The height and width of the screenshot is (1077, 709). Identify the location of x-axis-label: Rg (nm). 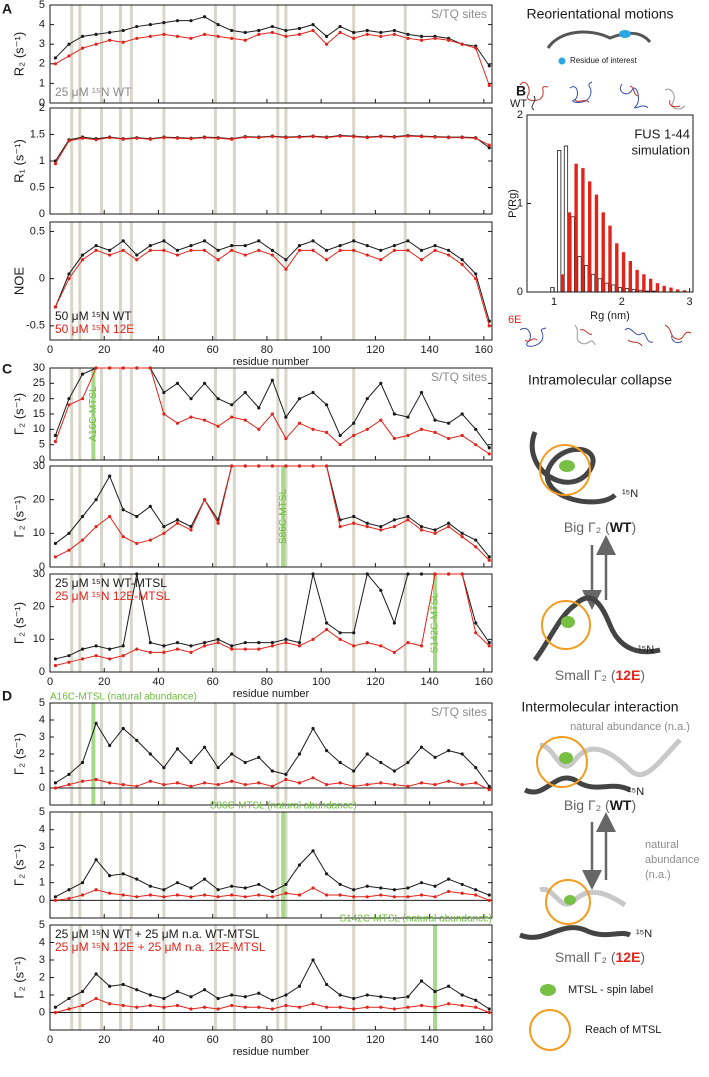
(610, 316).